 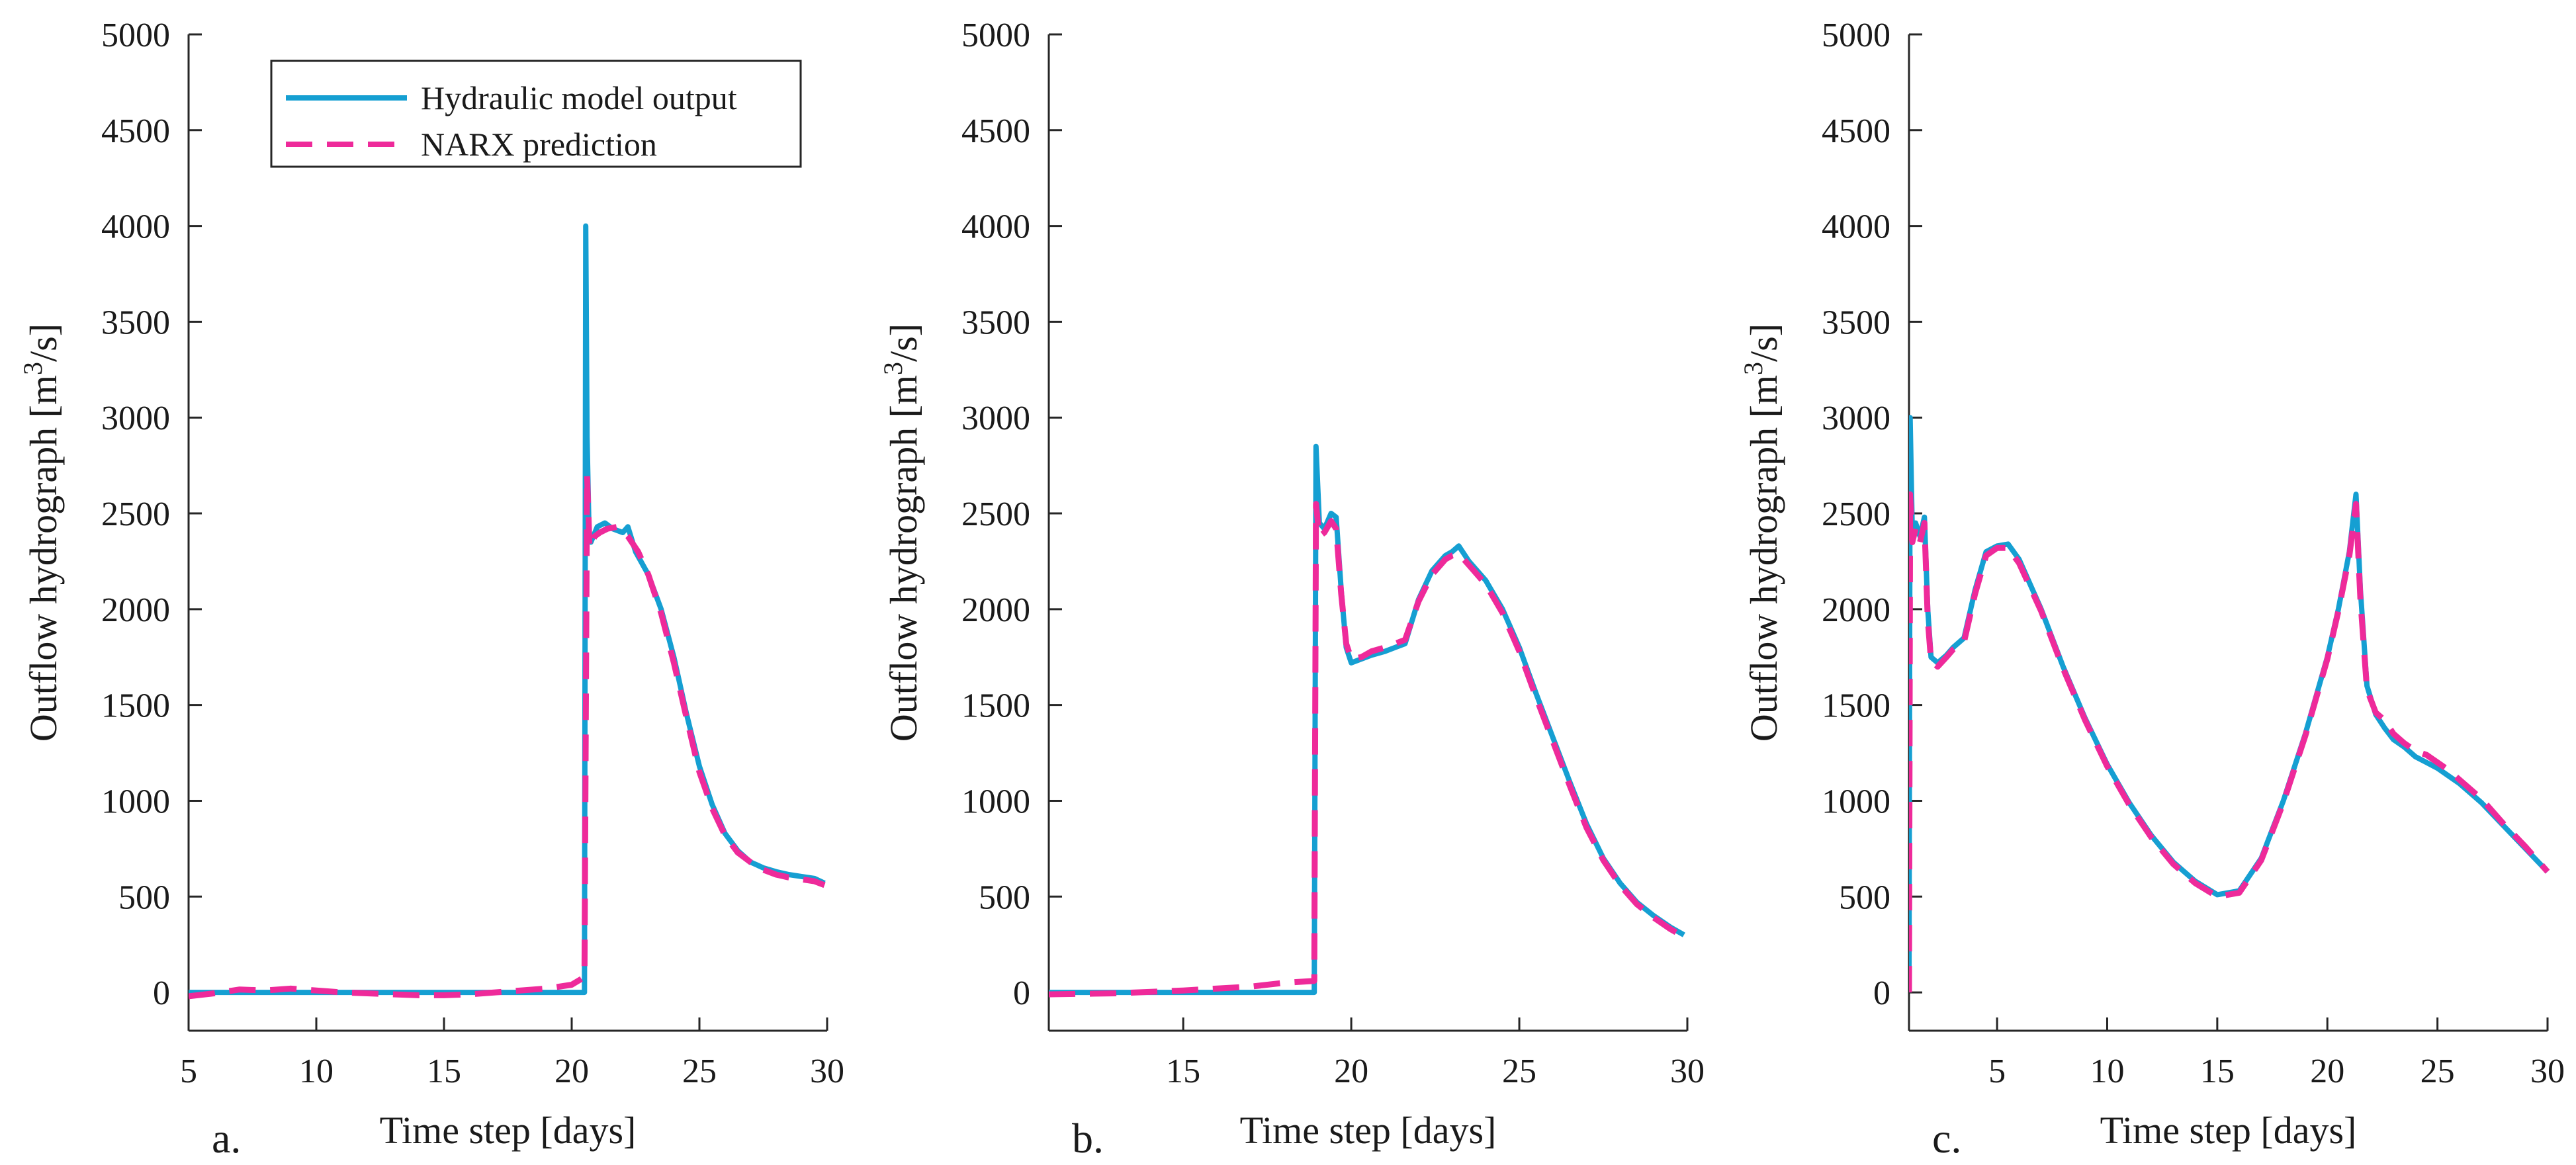 What do you see at coordinates (1088, 1138) in the screenshot?
I see `panel-letter: b.` at bounding box center [1088, 1138].